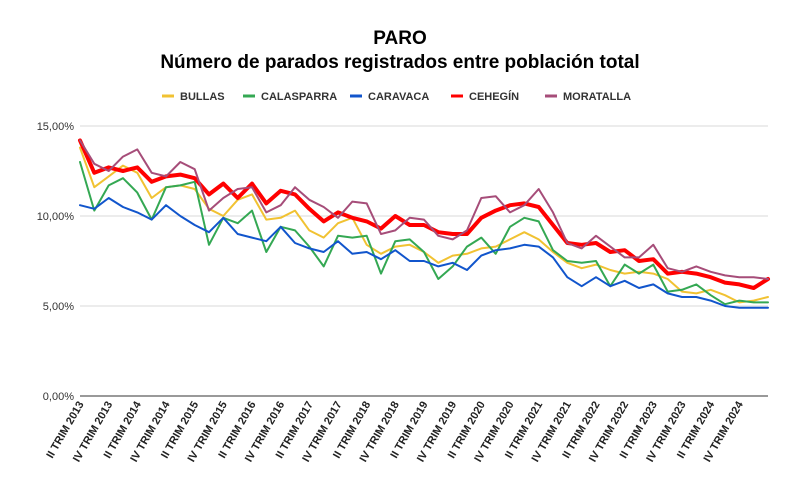  What do you see at coordinates (56, 217) in the screenshot?
I see `y-tick-label: 10,00%` at bounding box center [56, 217].